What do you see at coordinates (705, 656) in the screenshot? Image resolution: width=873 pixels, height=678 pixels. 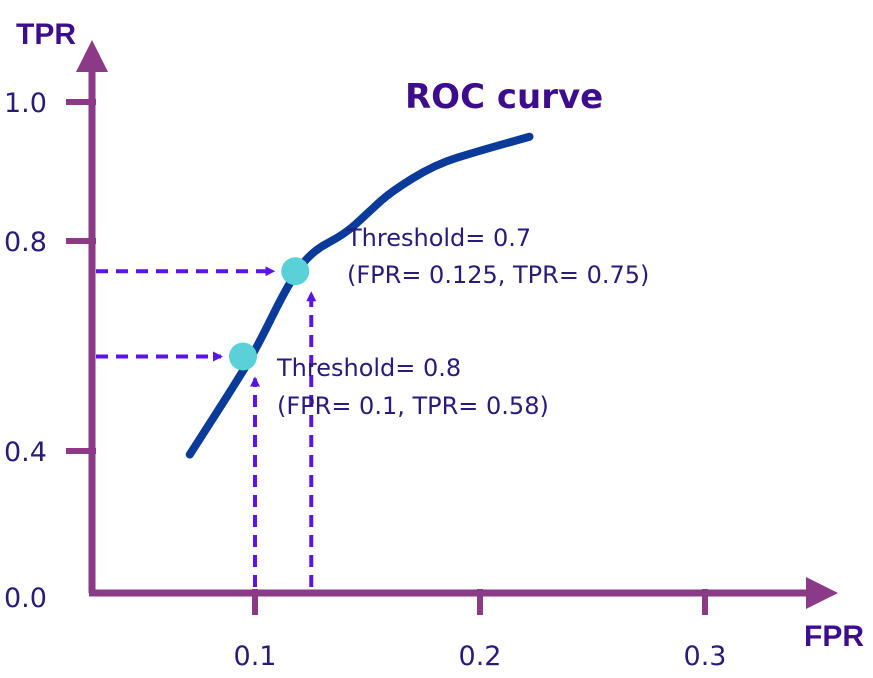 I see `x-tick-label: 0.3` at bounding box center [705, 656].